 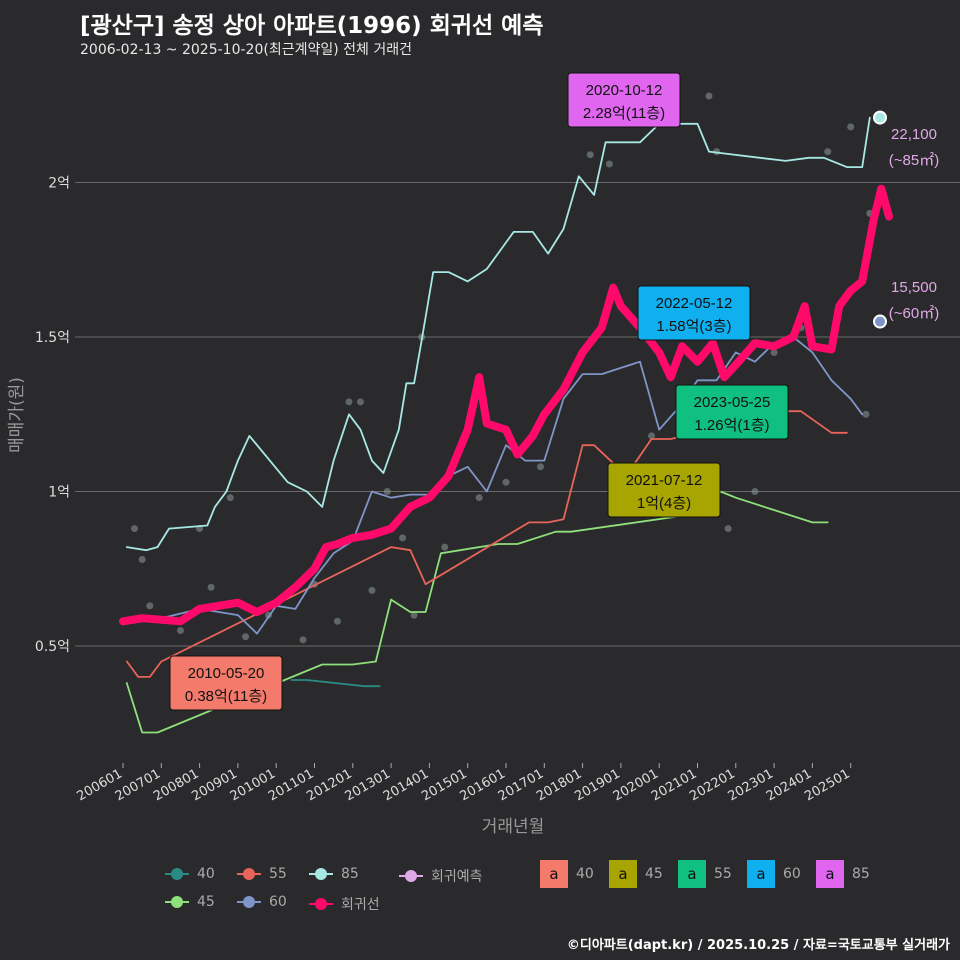 What do you see at coordinates (664, 480) in the screenshot?
I see `annotation-date: 2021-07-12` at bounding box center [664, 480].